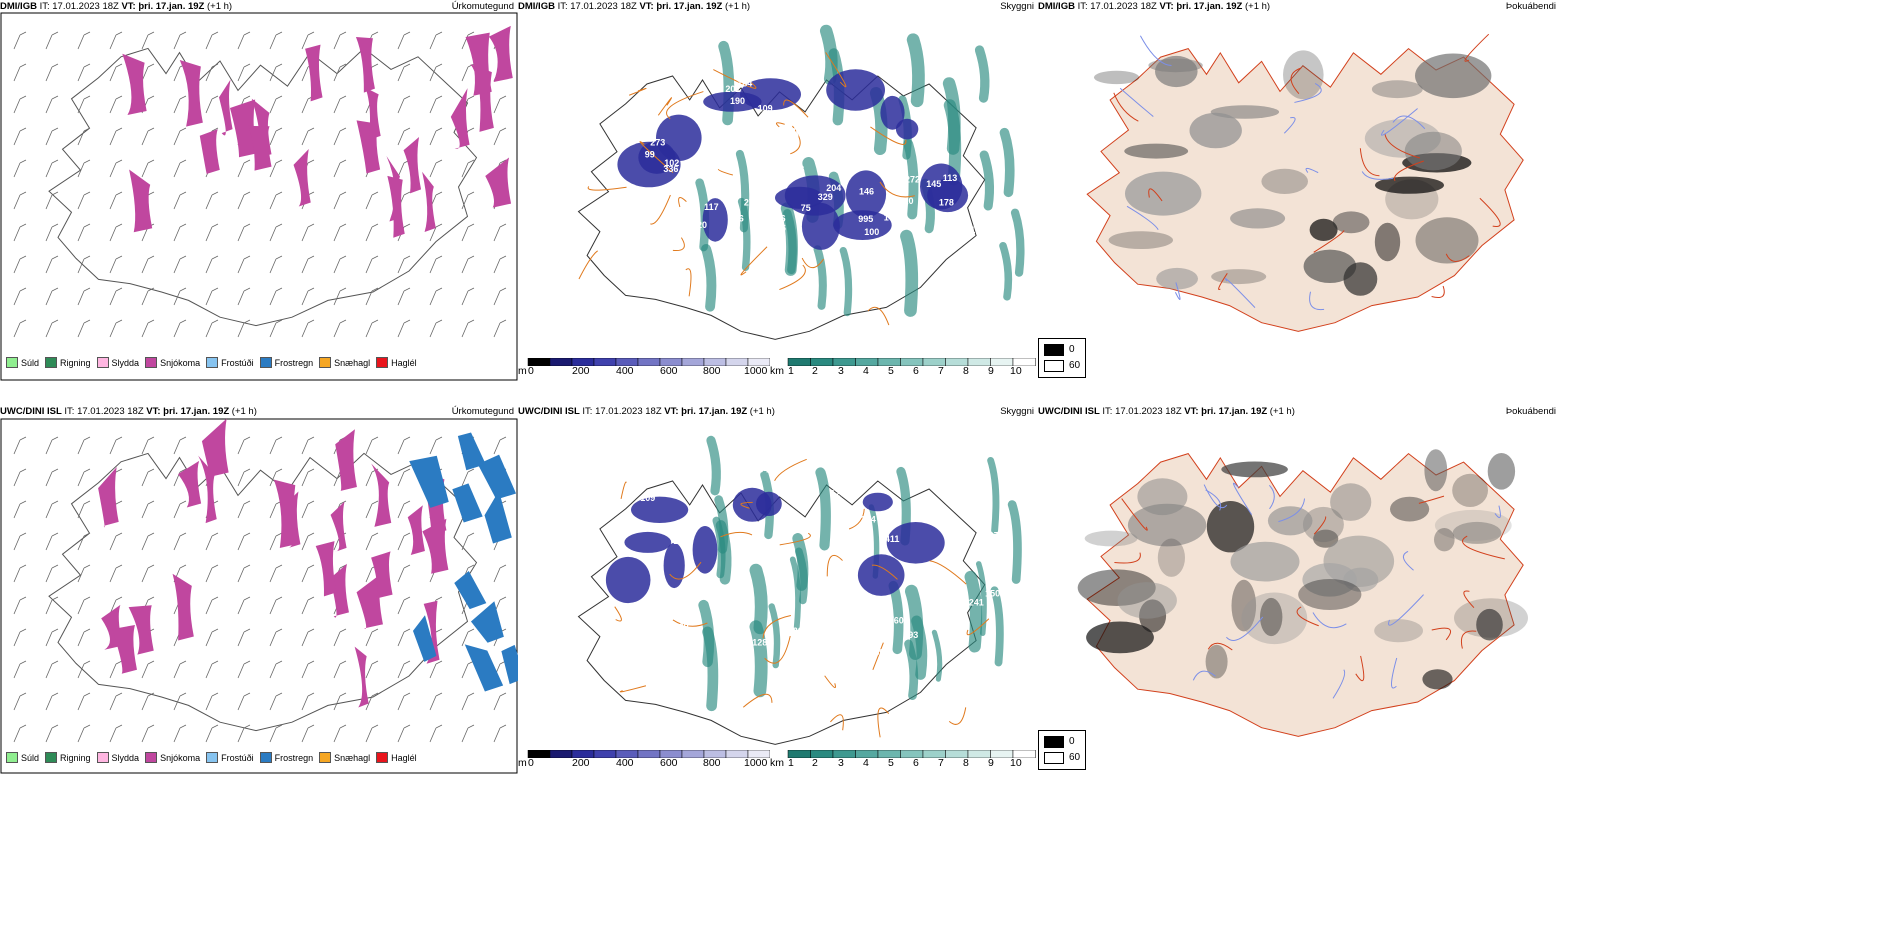 The width and height of the screenshot is (1900, 950). I want to click on precip-legend-label: Snæhagl, so click(352, 362).